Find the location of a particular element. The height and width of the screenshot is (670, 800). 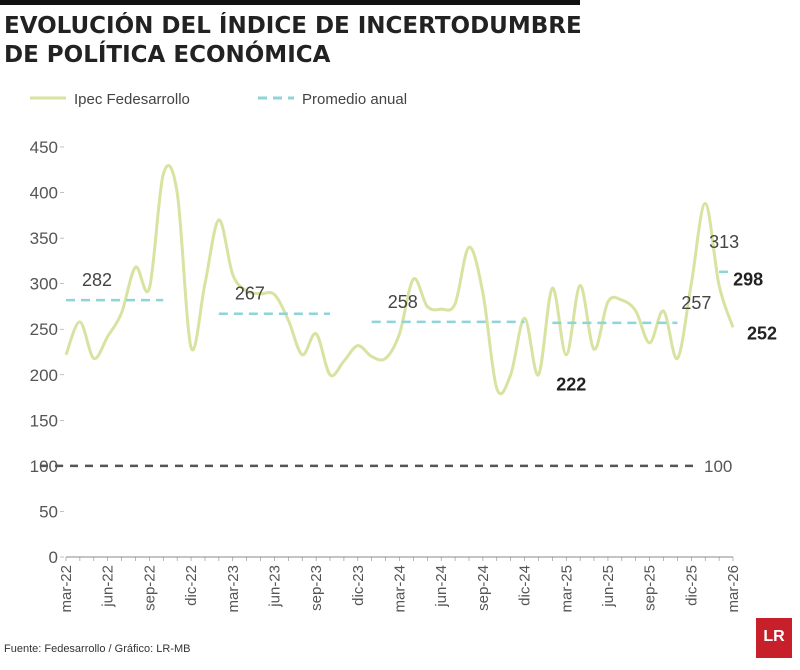

average-label: 258 is located at coordinates (403, 302).